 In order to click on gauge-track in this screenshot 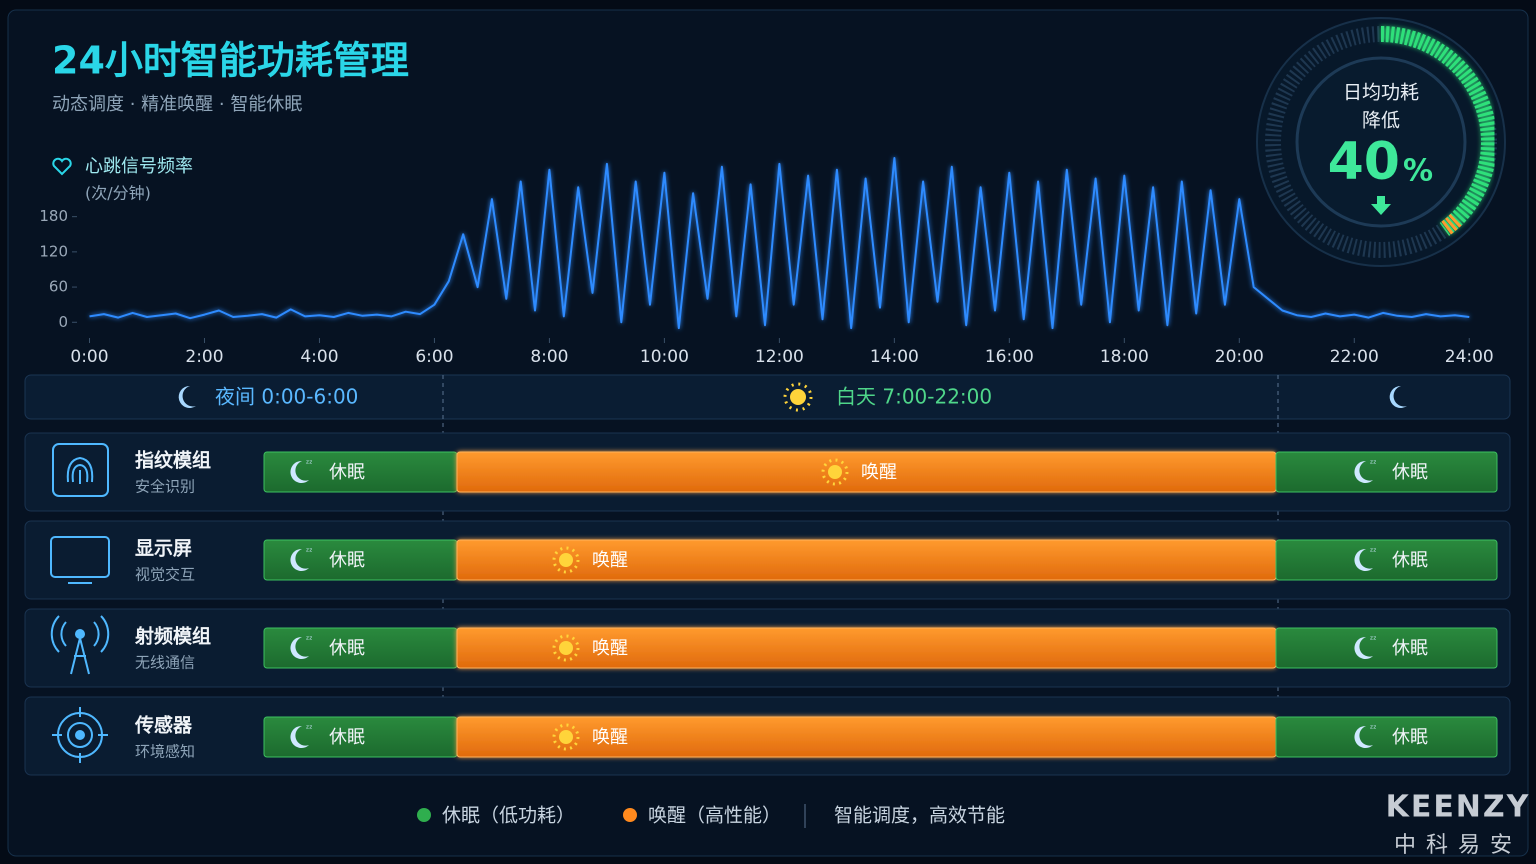, I will do `click(1381, 142)`.